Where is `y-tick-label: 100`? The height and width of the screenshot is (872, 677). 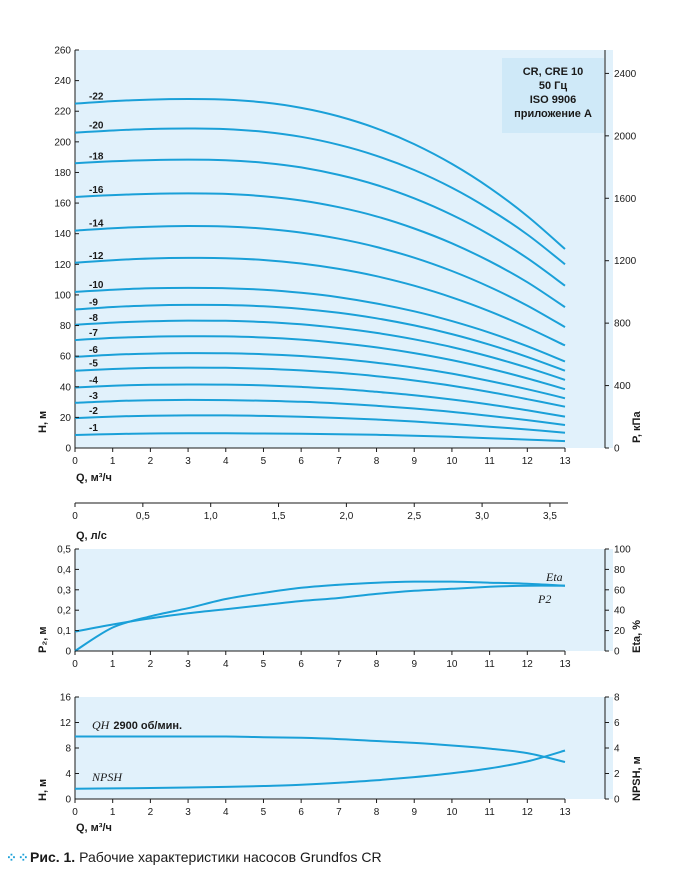
y-tick-label: 100 is located at coordinates (622, 550).